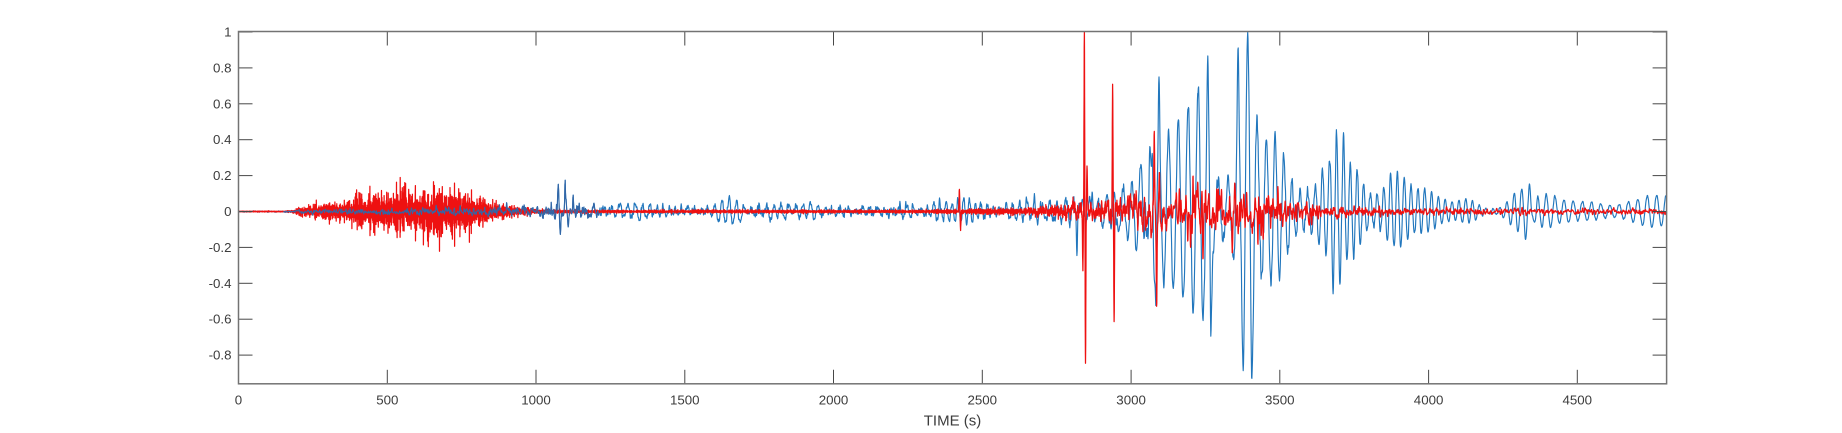 The height and width of the screenshot is (433, 1842). I want to click on svg-text: -0.6, so click(220, 319).